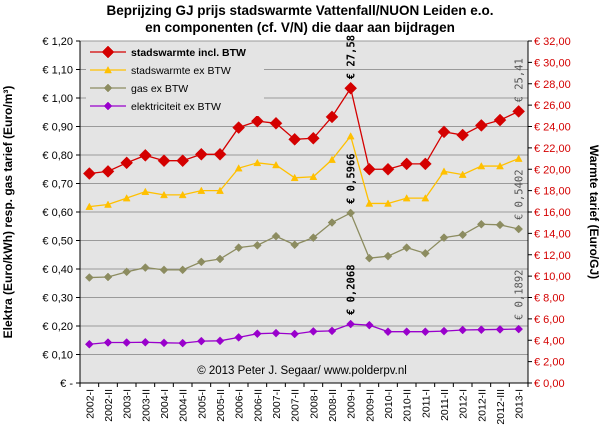 This screenshot has width=601, height=441. Describe the element at coordinates (482, 405) in the screenshot. I see `x-tick-label: 2012-II` at that location.